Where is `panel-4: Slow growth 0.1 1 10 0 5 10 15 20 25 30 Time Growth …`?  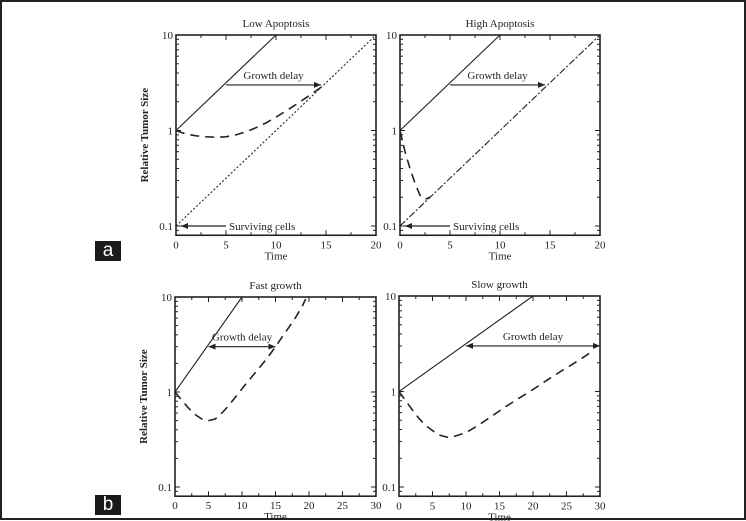 panel-4: Slow growth 0.1 1 10 0 5 10 15 20 25 30 Time Growth … is located at coordinates (494, 400).